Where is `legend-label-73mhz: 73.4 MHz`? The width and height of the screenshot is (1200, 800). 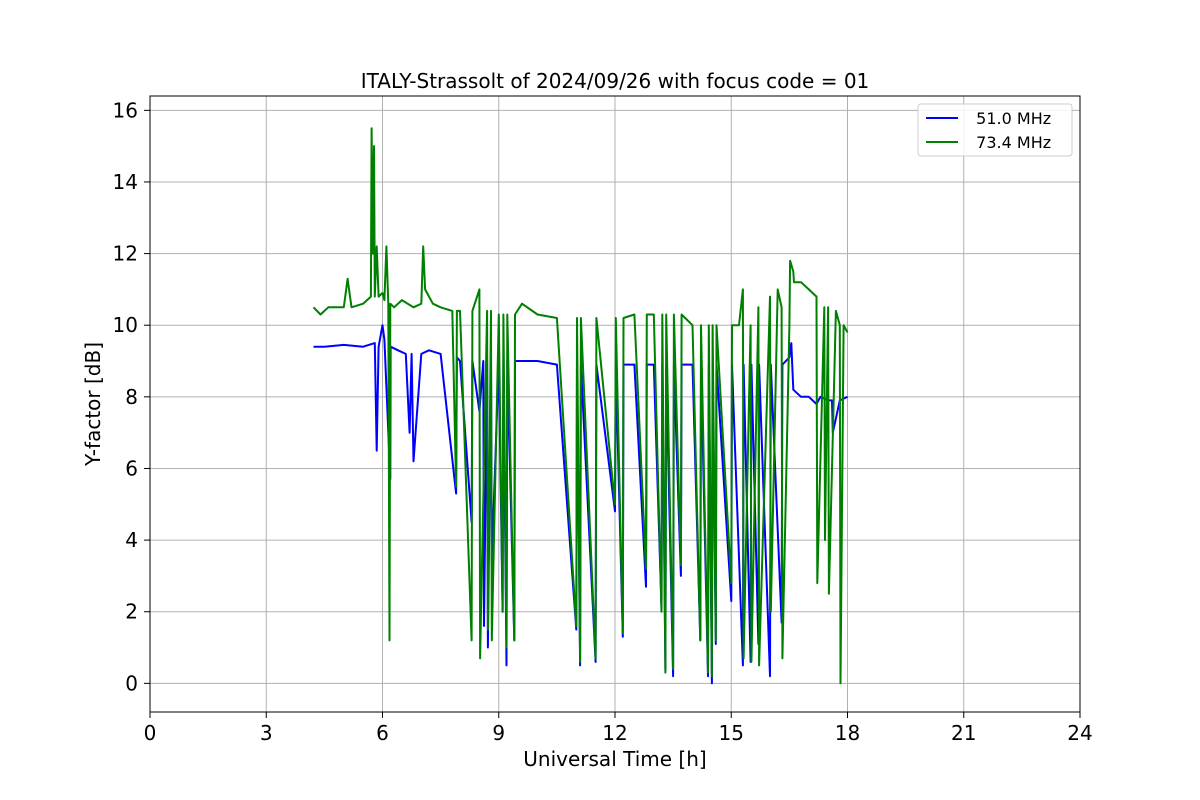 legend-label-73mhz: 73.4 MHz is located at coordinates (1008, 142).